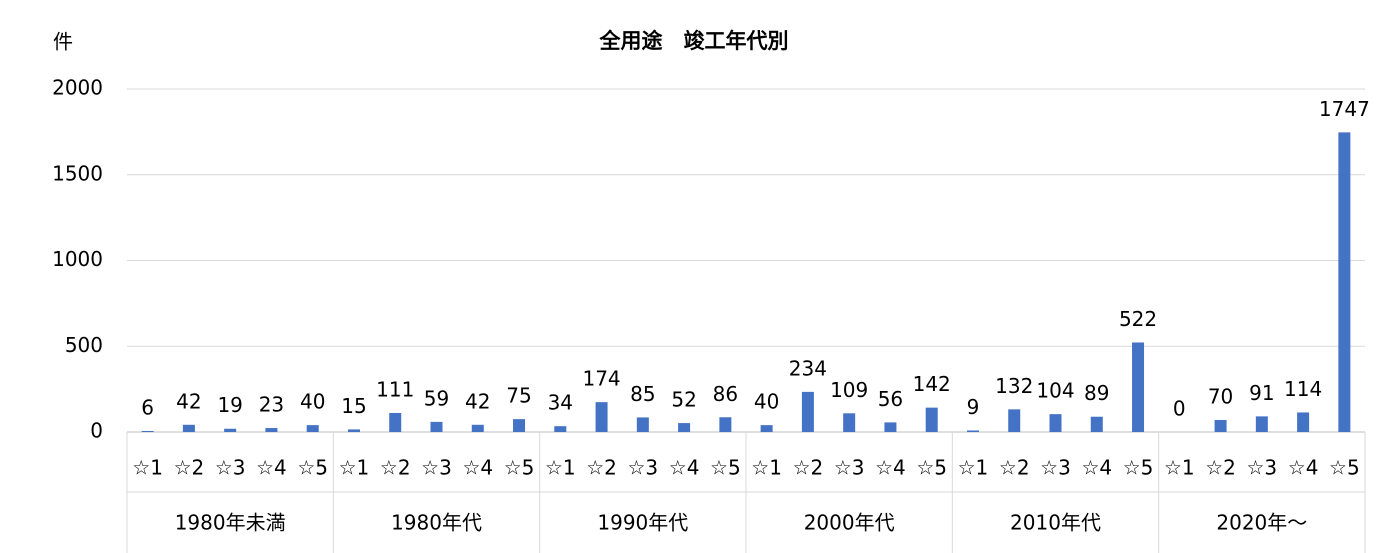 The height and width of the screenshot is (553, 1391). I want to click on y-tick-label: 0, so click(96, 431).